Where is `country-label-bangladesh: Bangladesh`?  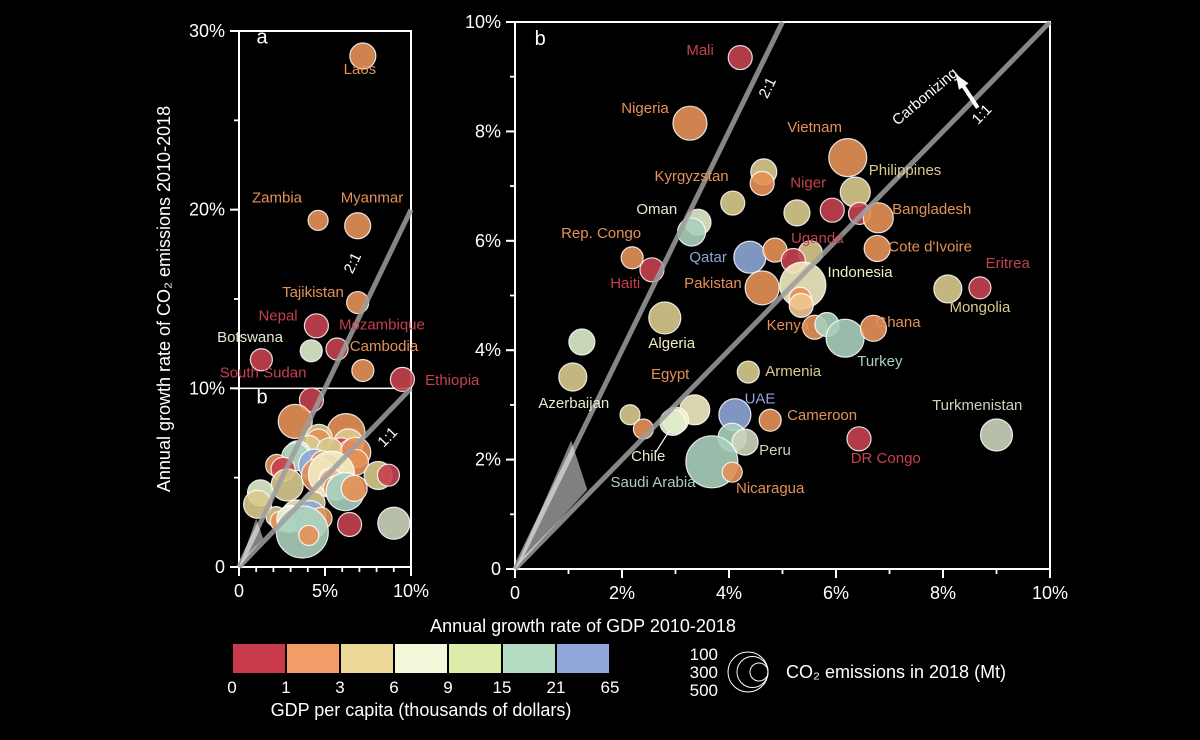
country-label-bangladesh: Bangladesh is located at coordinates (931, 209).